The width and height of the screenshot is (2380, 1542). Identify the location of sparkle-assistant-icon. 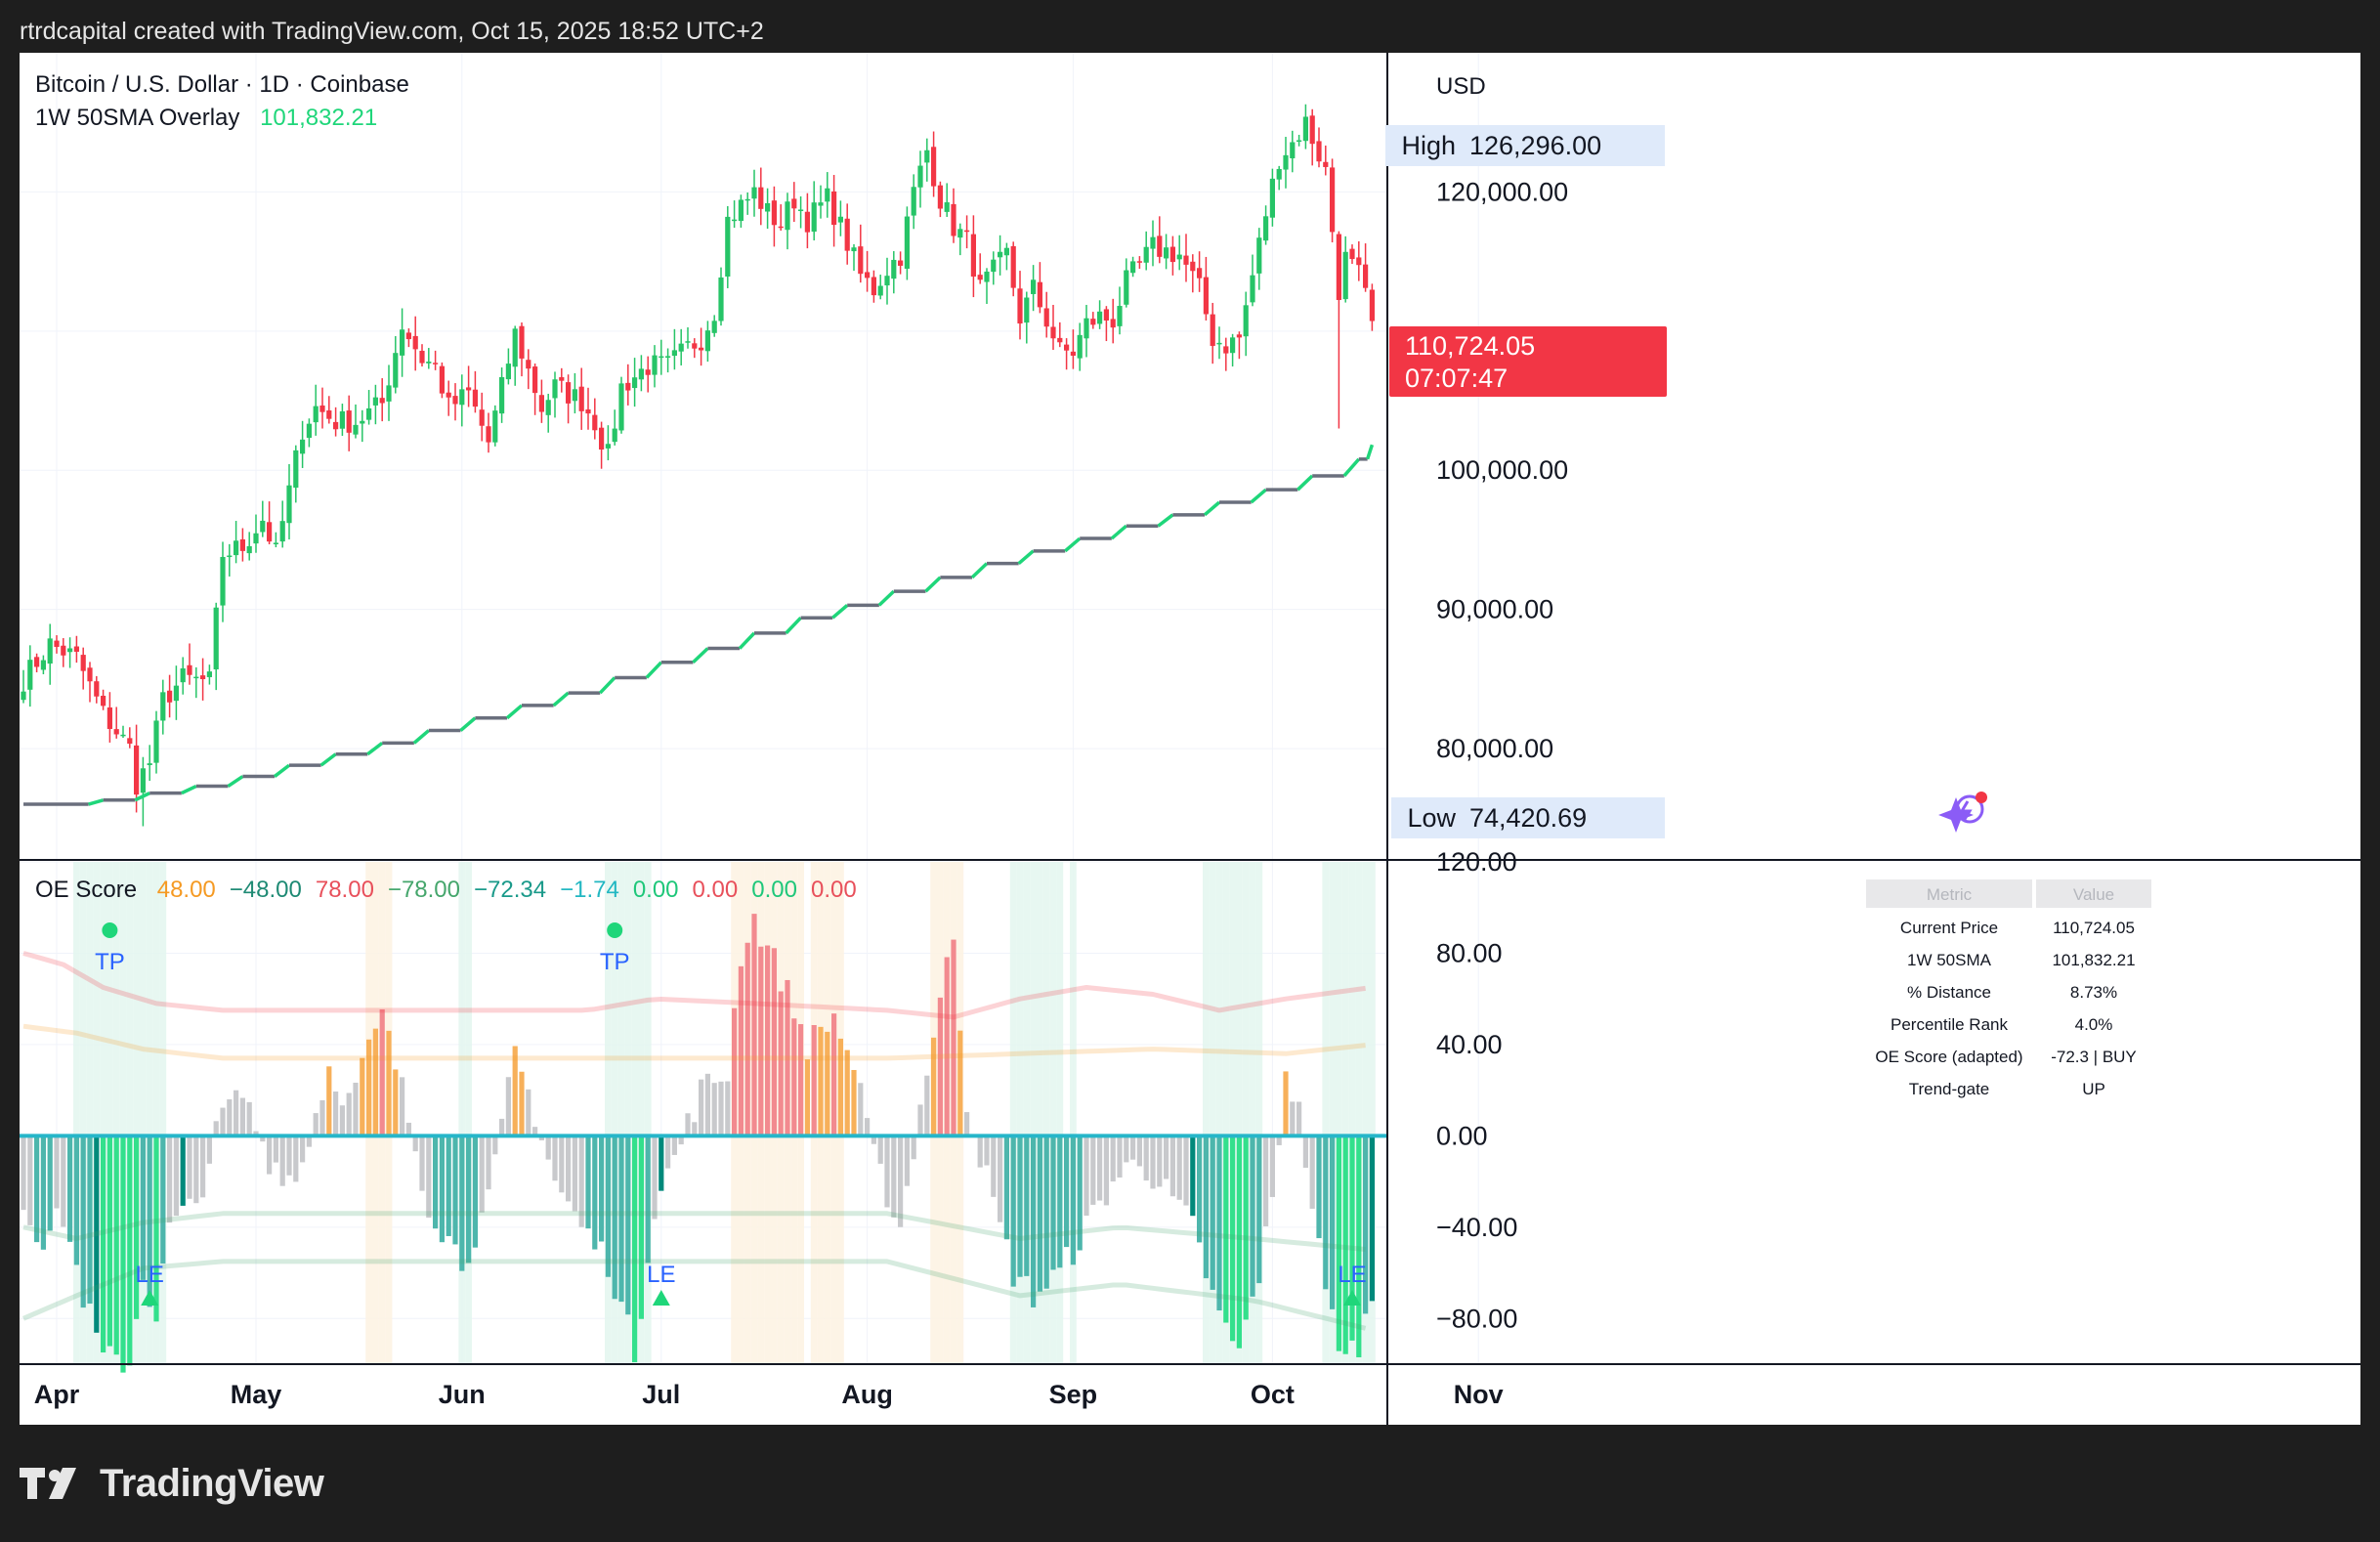
(1962, 812).